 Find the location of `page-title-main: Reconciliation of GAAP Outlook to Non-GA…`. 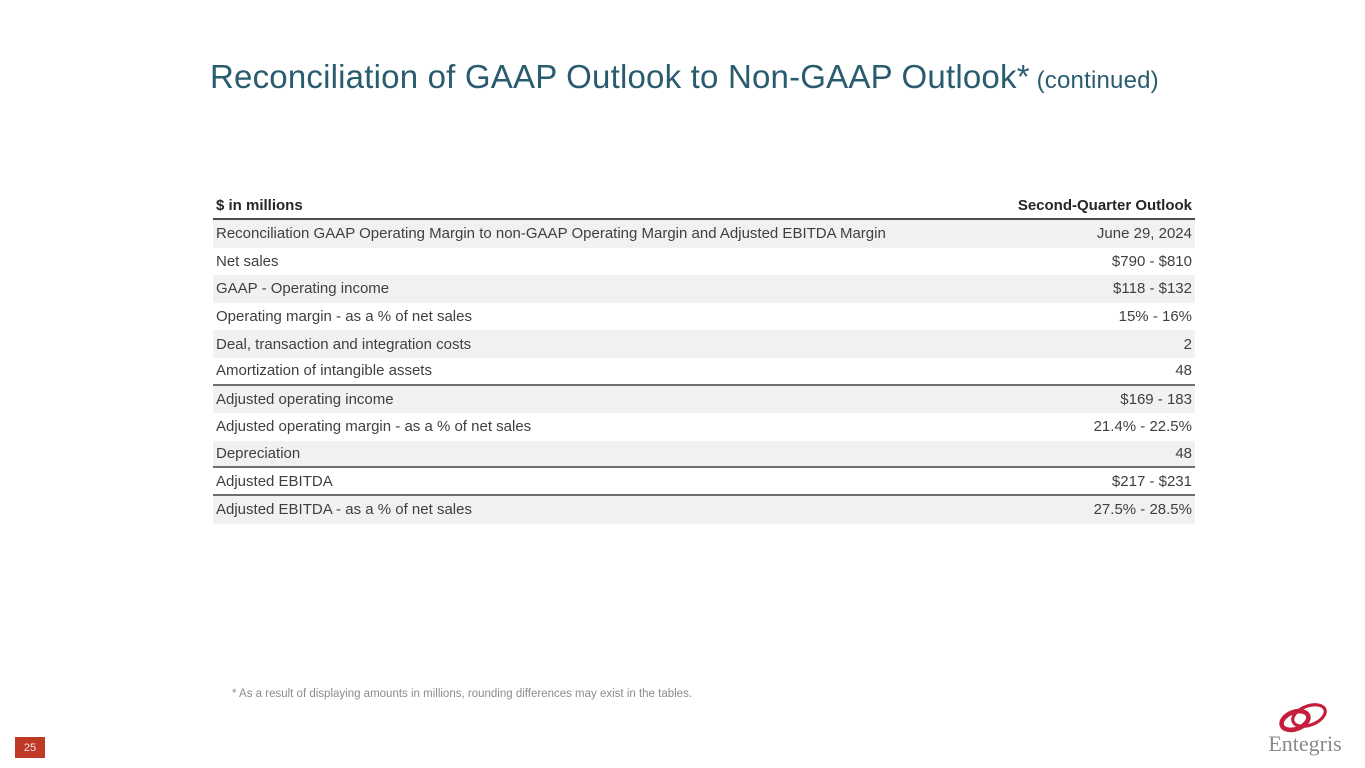

page-title-main: Reconciliation of GAAP Outlook to Non-GA… is located at coordinates (620, 76).